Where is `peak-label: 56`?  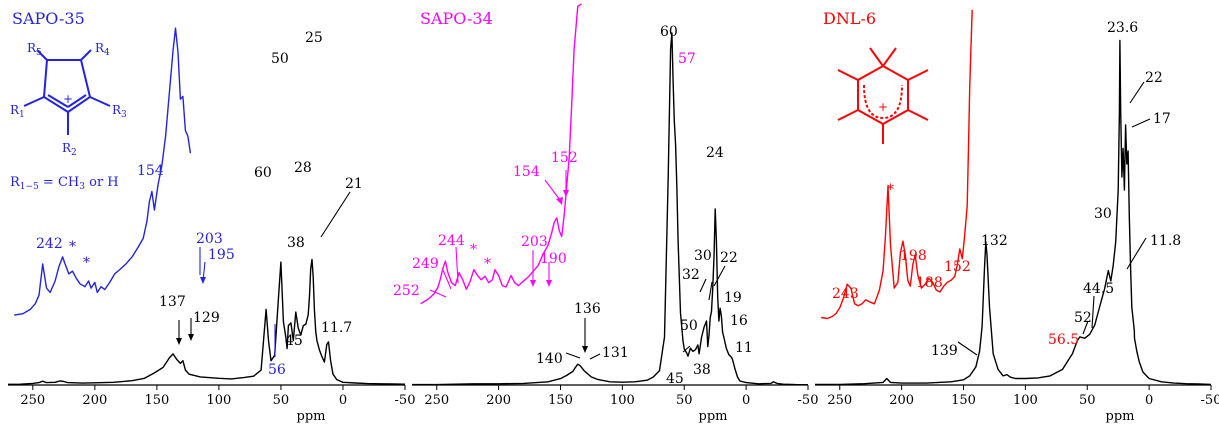 peak-label: 56 is located at coordinates (277, 370).